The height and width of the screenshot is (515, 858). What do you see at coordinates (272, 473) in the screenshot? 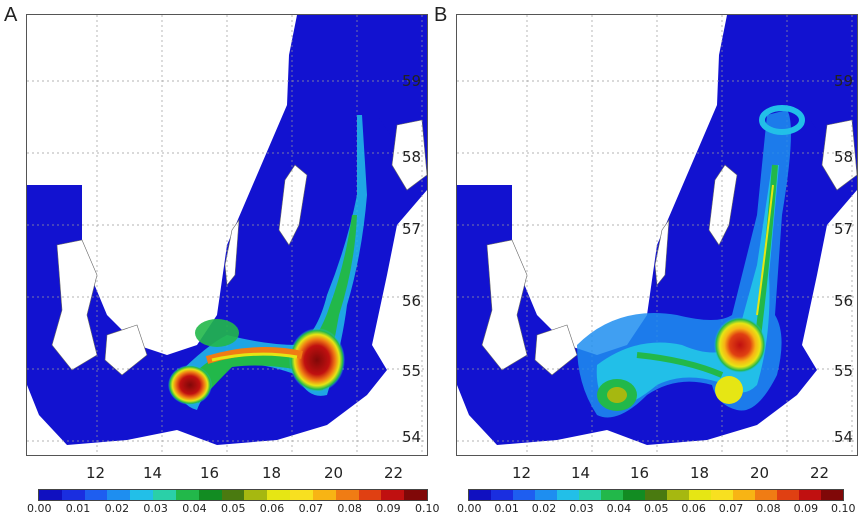
I see `panel-a-x-tick: 18` at bounding box center [272, 473].